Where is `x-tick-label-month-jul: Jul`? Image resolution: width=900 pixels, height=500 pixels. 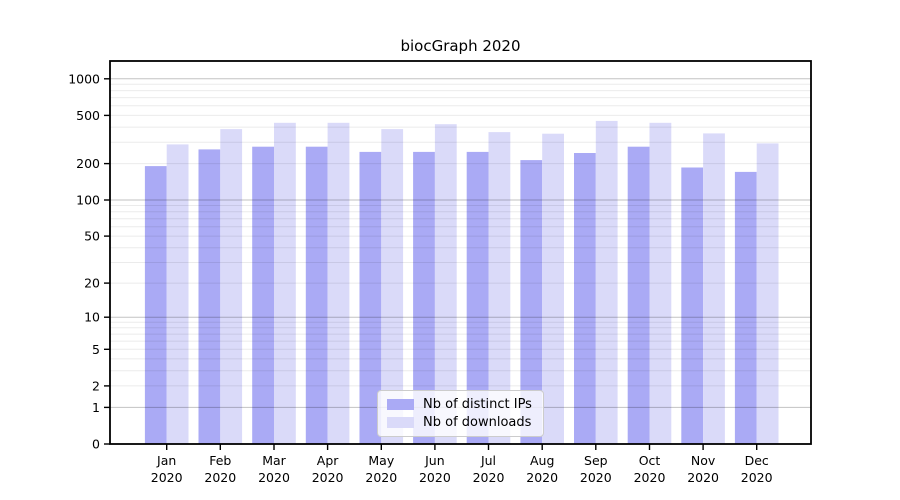
x-tick-label-month-jul: Jul is located at coordinates (488, 460).